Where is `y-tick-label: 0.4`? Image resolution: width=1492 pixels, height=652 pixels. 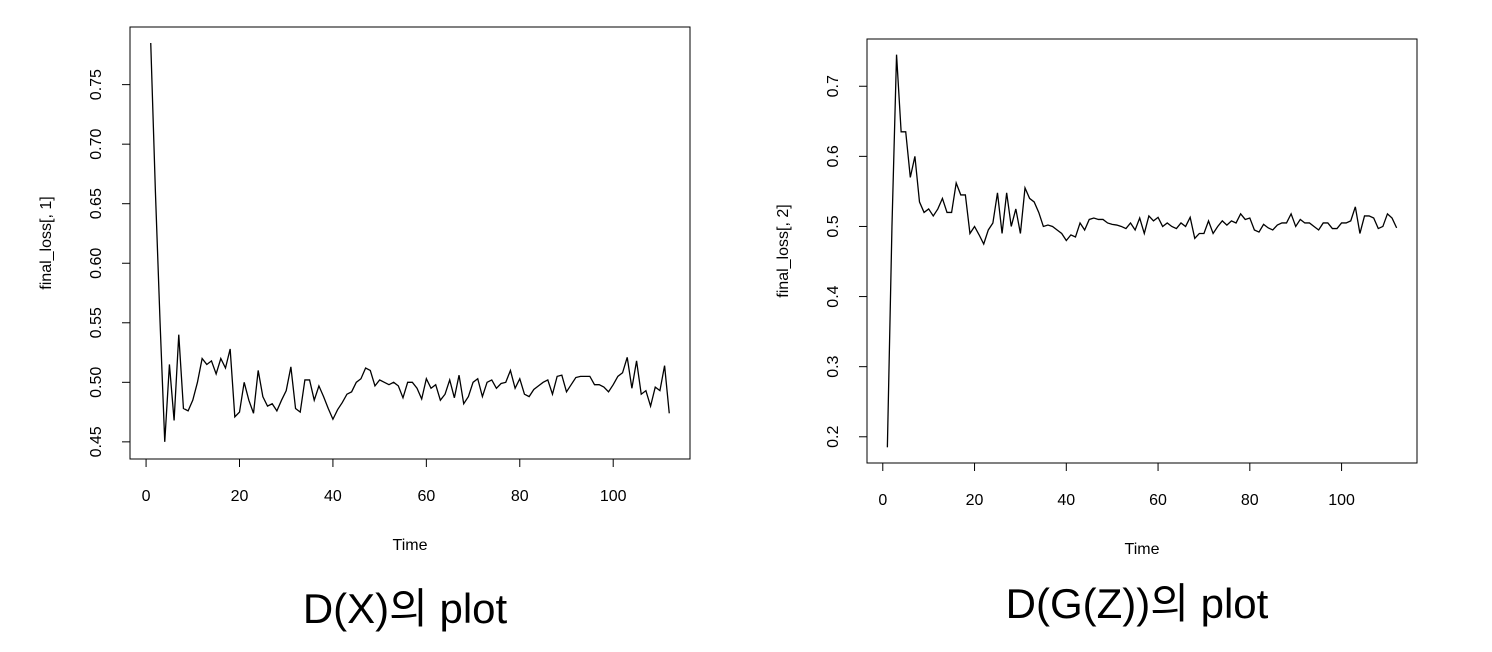
y-tick-label: 0.4 is located at coordinates (833, 296).